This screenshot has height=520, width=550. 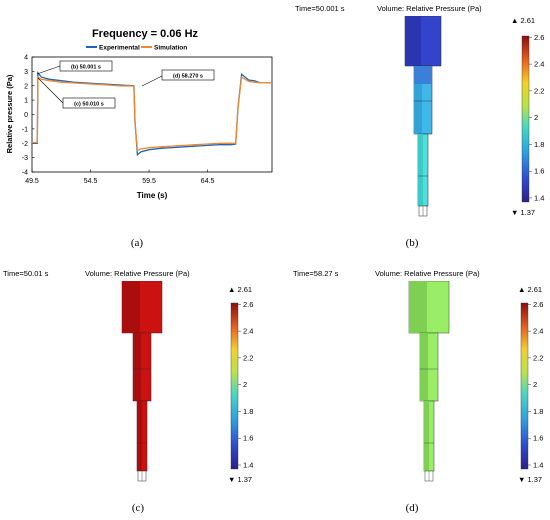 What do you see at coordinates (316, 273) in the screenshot?
I see `time-label-d: Time=58.27 s` at bounding box center [316, 273].